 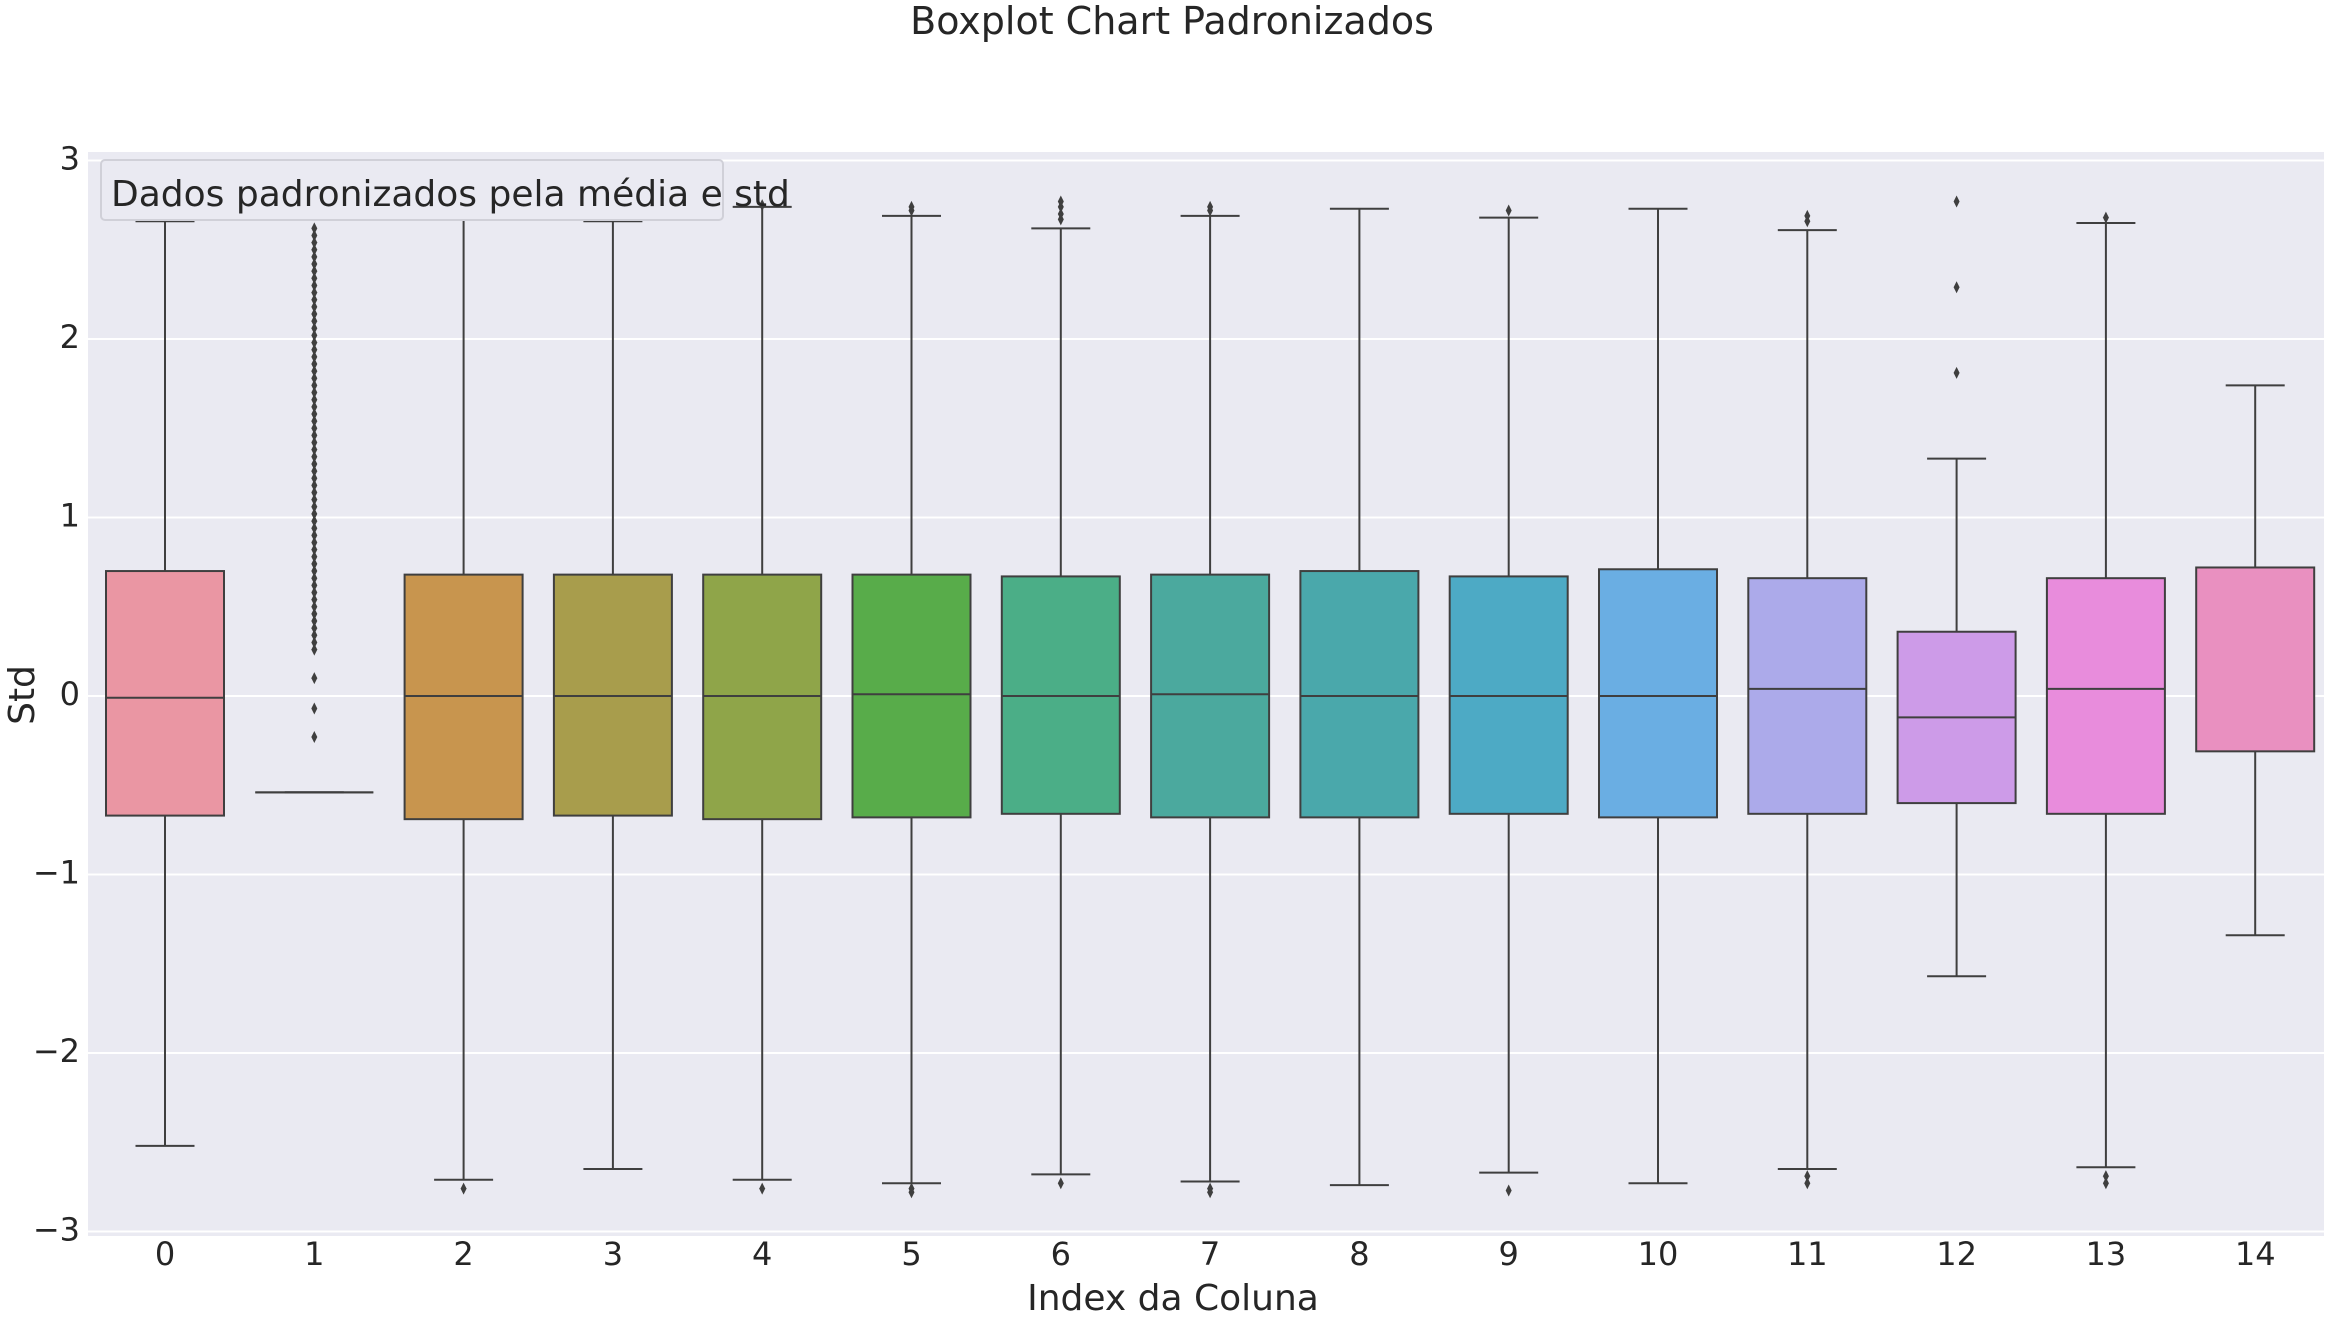 I want to click on annotation-frame, so click(x=412, y=190).